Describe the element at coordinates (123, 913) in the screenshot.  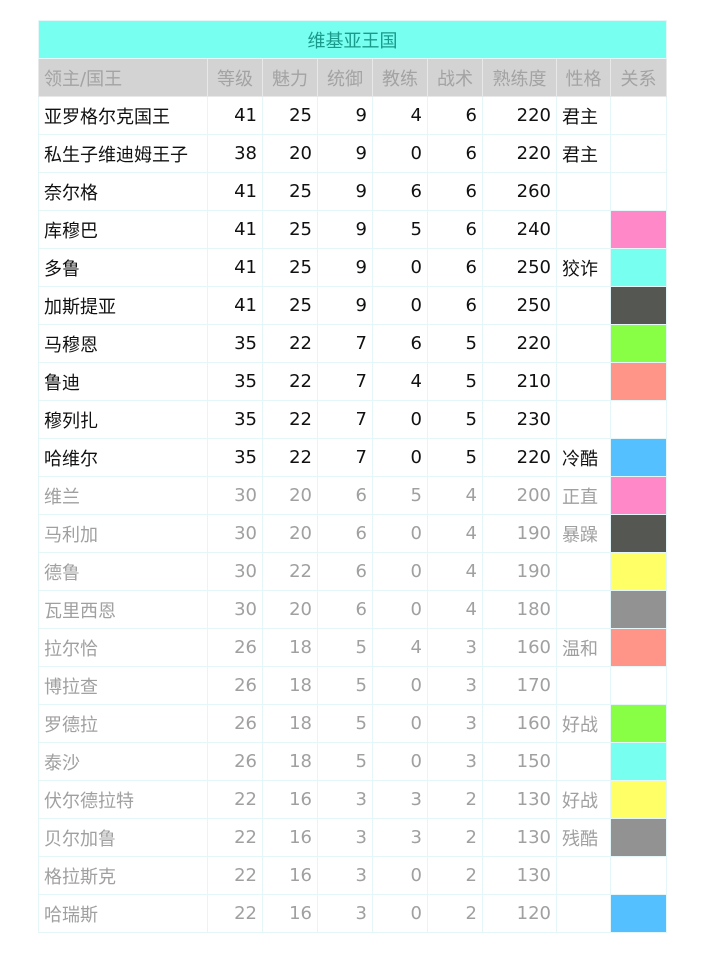
I see `cell-name: 哈瑞斯` at that location.